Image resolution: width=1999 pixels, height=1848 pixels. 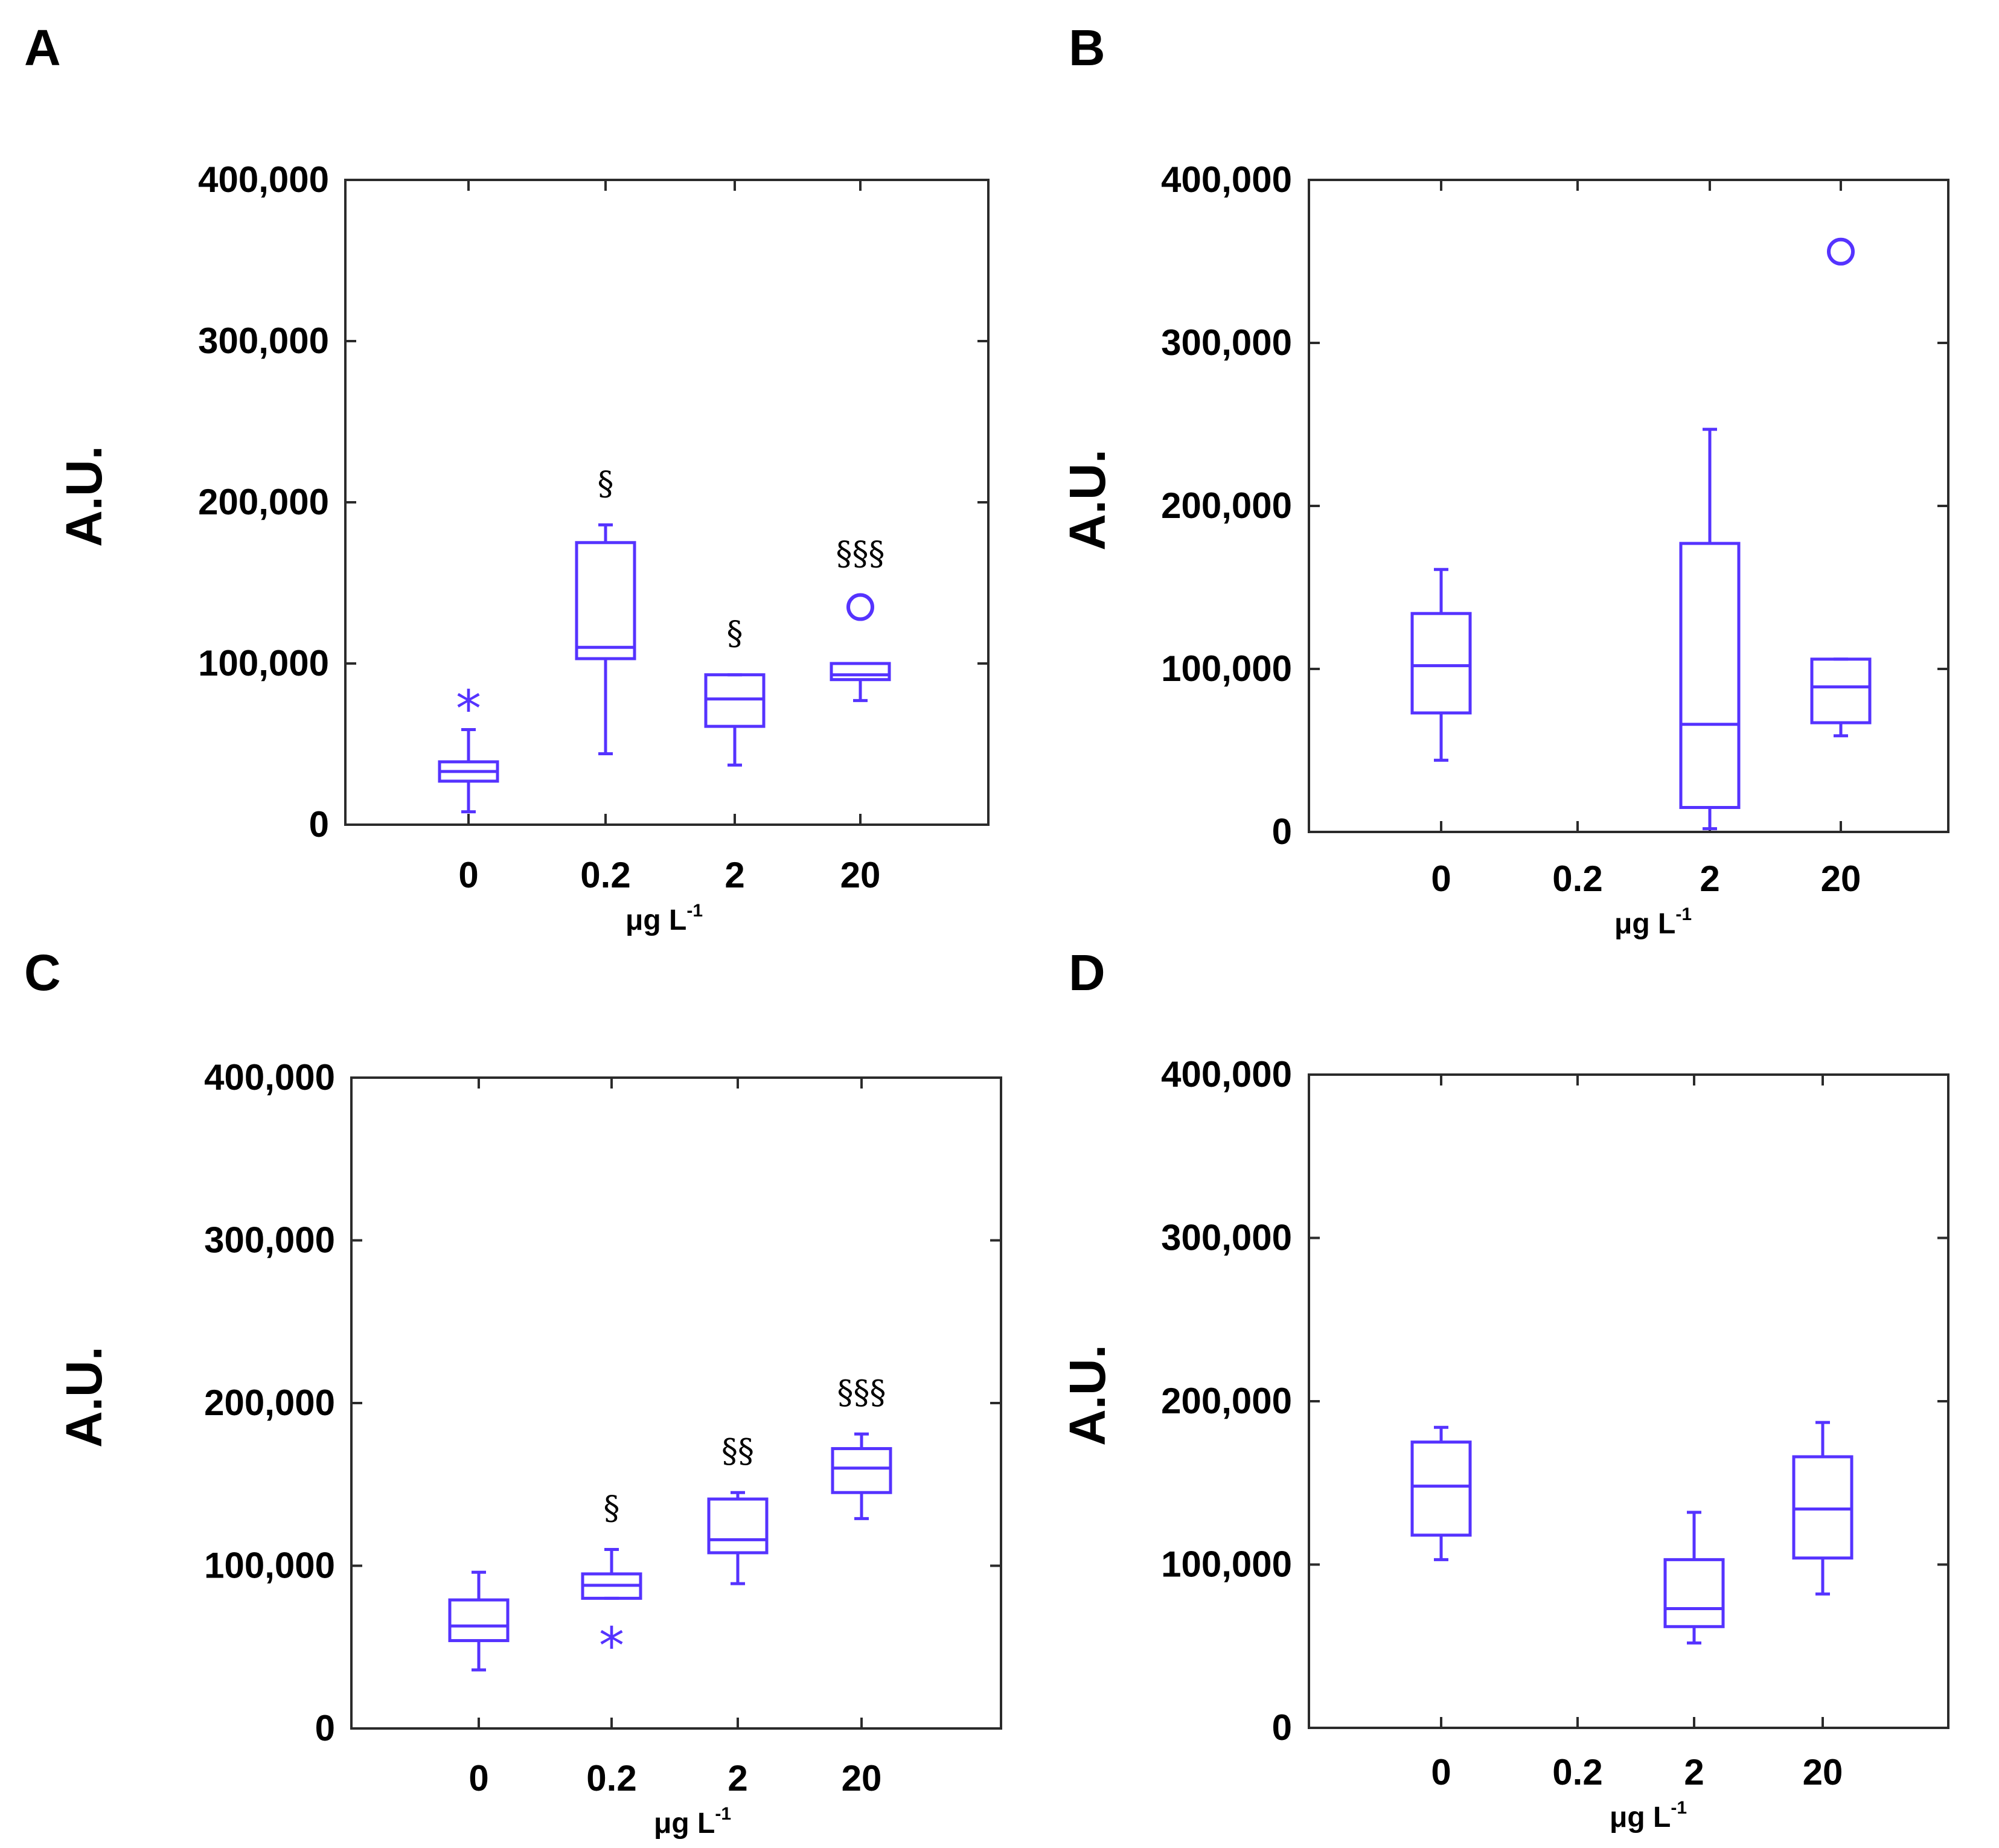 What do you see at coordinates (43, 972) in the screenshot?
I see `panel-letter: C` at bounding box center [43, 972].